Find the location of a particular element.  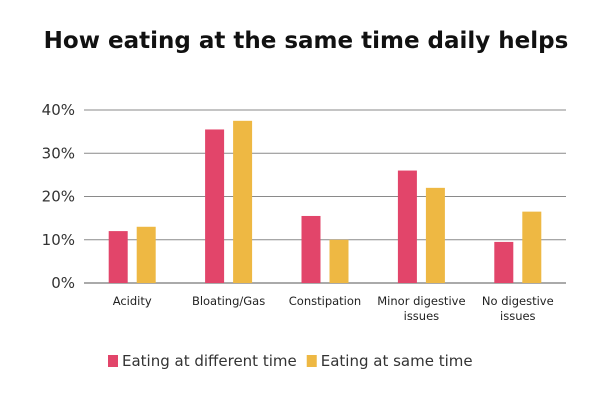

x-tick-label: Bloating/Gas is located at coordinates (228, 301).